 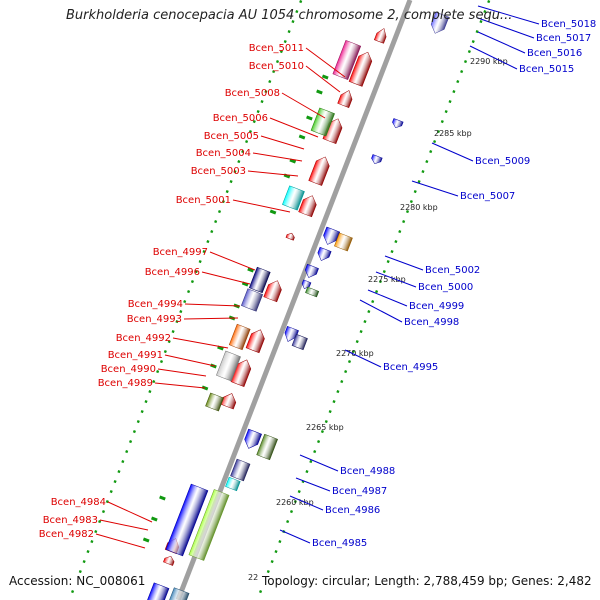 What do you see at coordinates (489, 61) in the screenshot?
I see `kbp-2290: 2290 kbp` at bounding box center [489, 61].